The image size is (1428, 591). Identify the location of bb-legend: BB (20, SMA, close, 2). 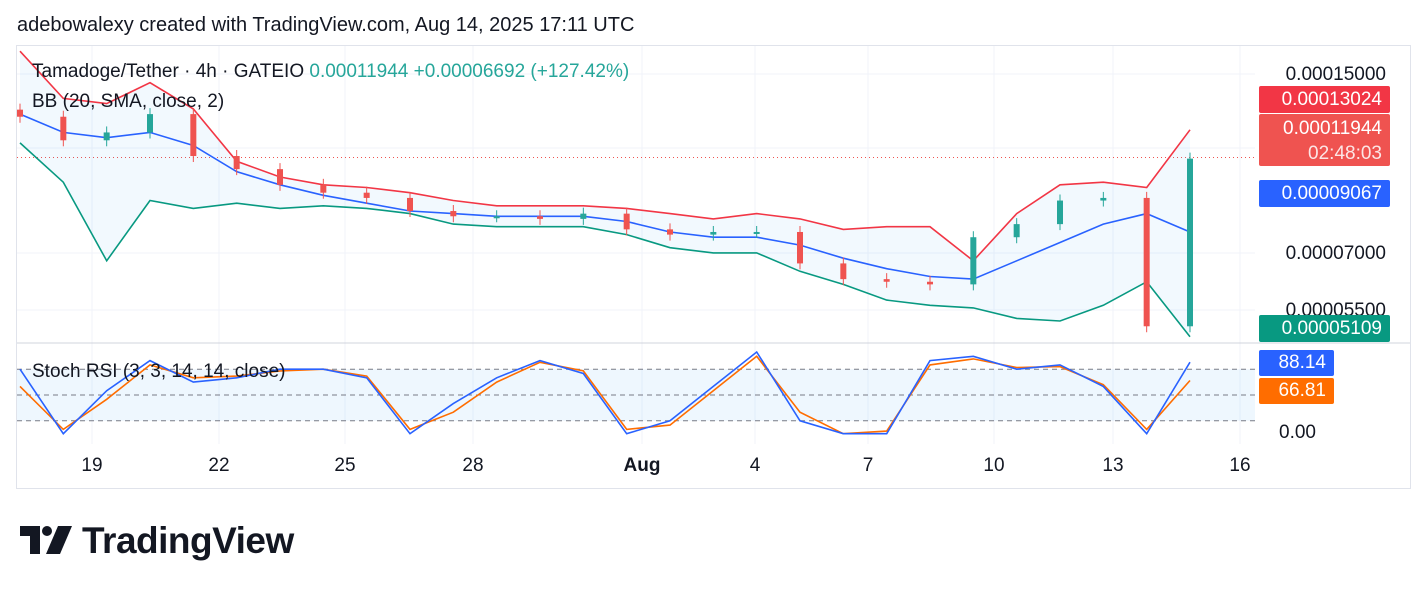
(128, 101).